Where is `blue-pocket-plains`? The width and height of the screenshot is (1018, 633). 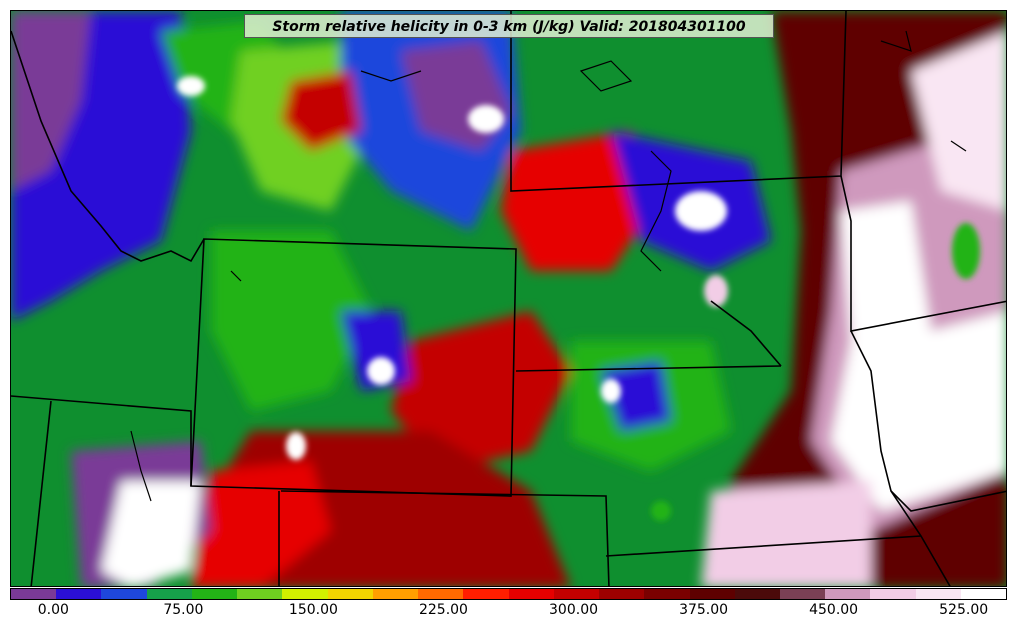 blue-pocket-plains is located at coordinates (636, 396).